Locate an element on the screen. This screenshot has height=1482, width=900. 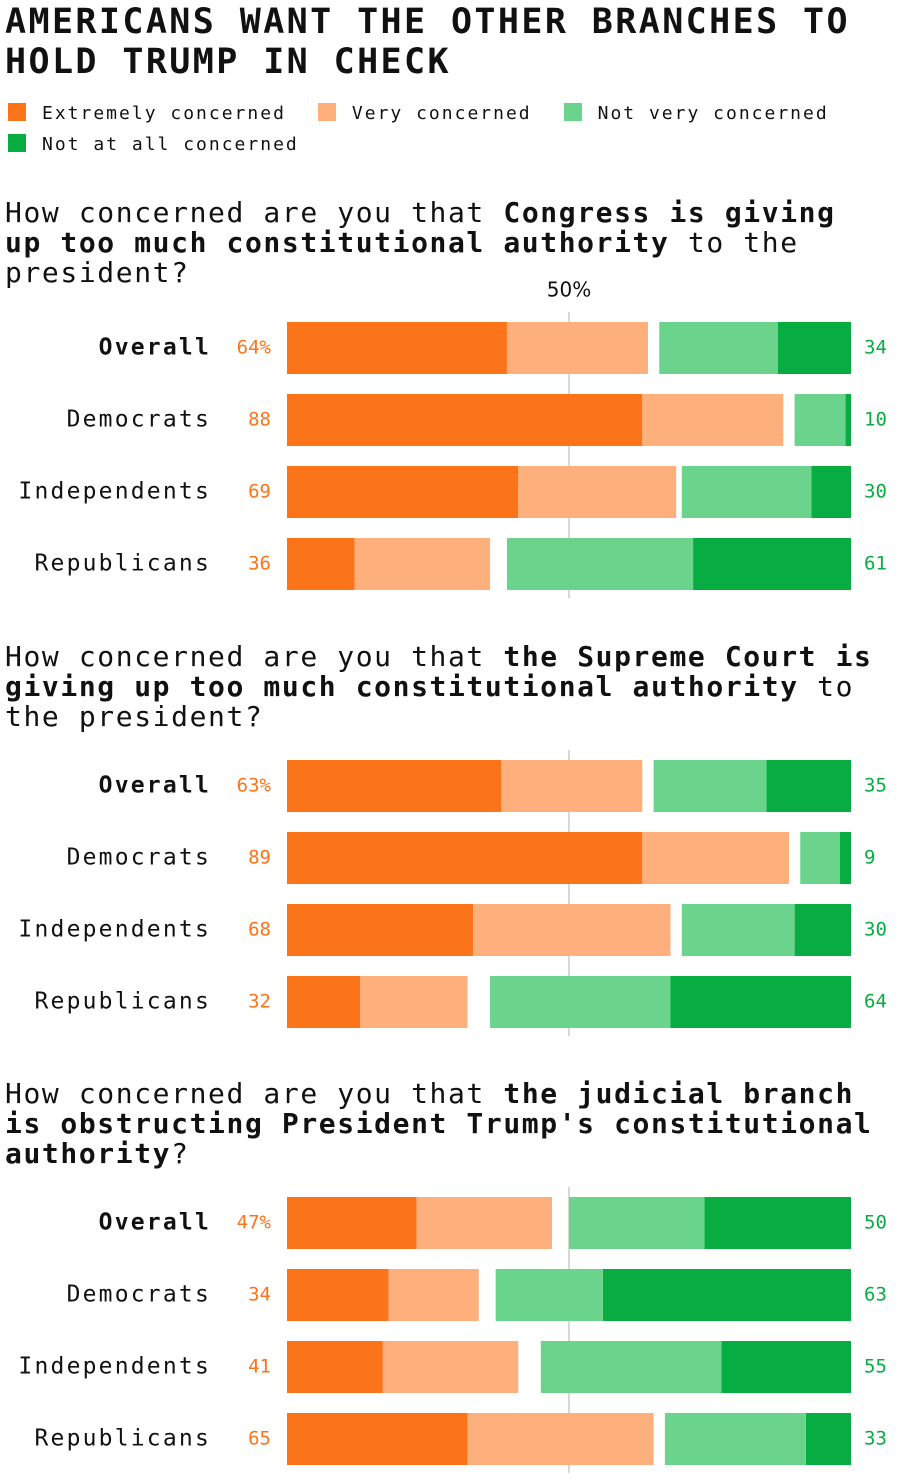
value-label: 89 is located at coordinates (259, 858).